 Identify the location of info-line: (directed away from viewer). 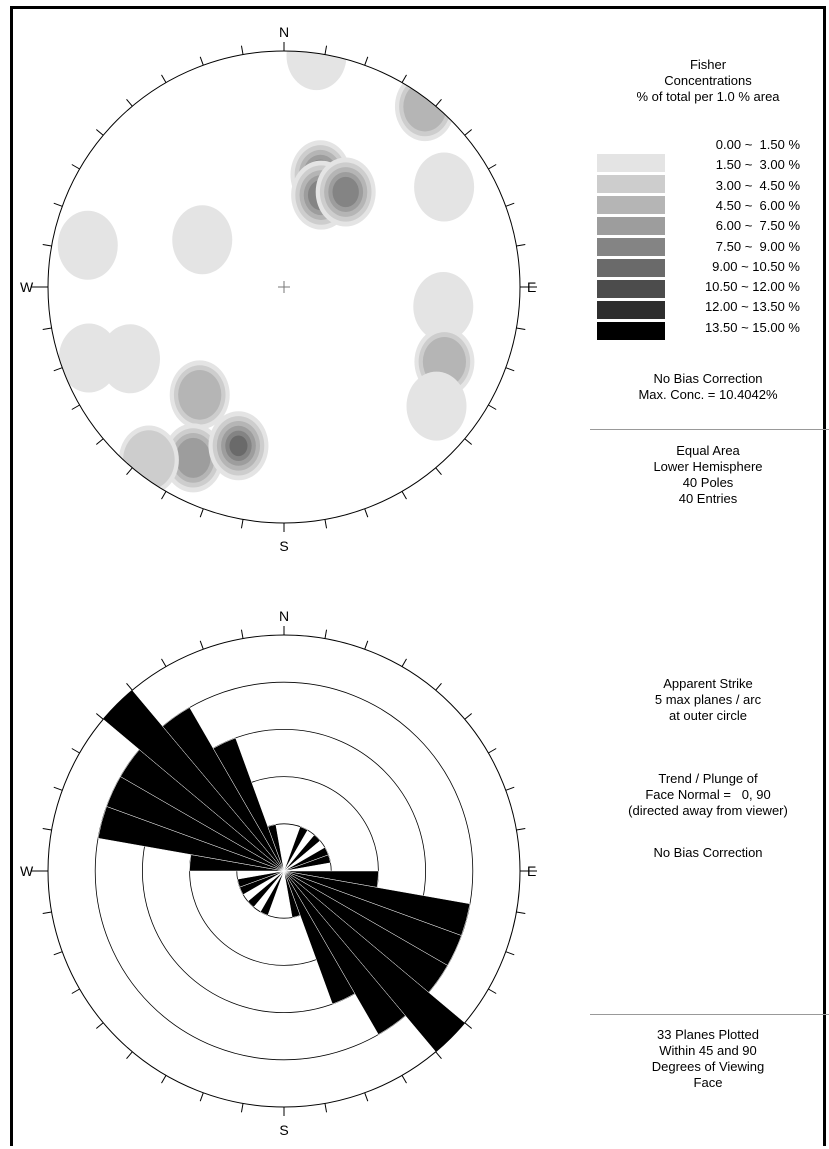
(708, 810).